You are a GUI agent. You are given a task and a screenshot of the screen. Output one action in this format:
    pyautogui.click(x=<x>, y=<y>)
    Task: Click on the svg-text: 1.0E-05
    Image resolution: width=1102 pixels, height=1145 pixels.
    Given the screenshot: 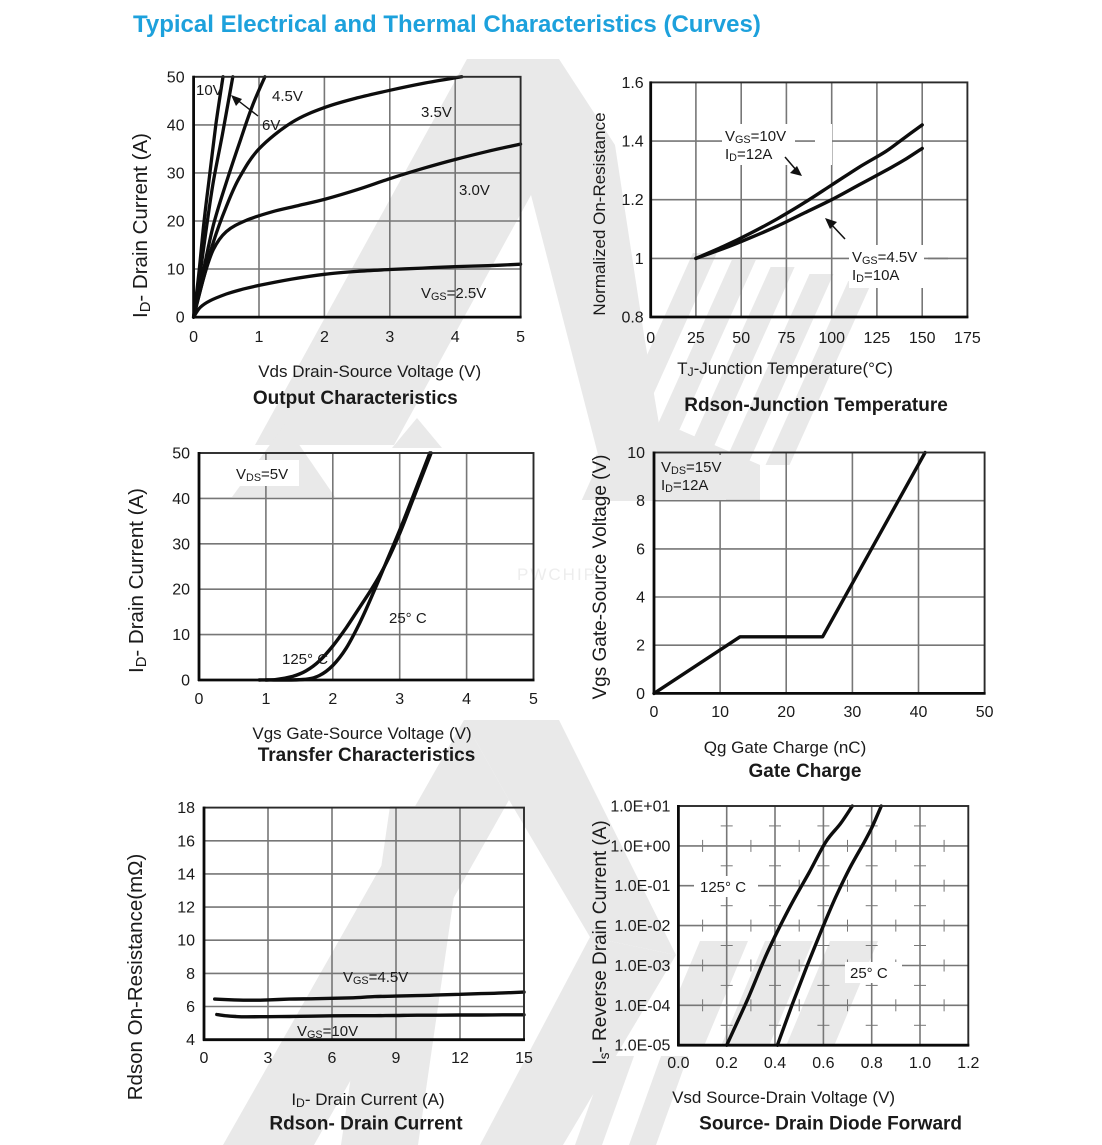 What is the action you would take?
    pyautogui.click(x=642, y=1046)
    